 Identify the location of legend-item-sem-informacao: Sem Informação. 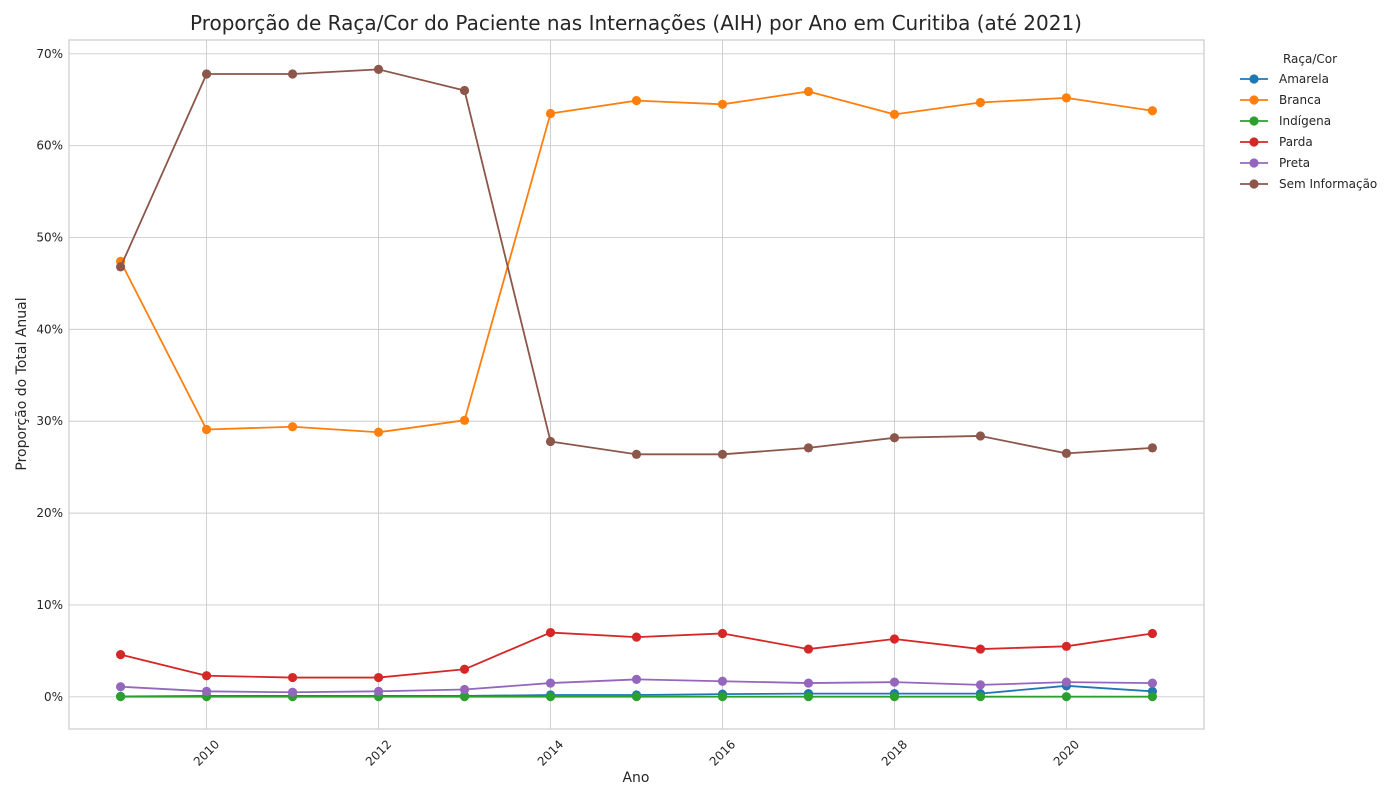
(1308, 184).